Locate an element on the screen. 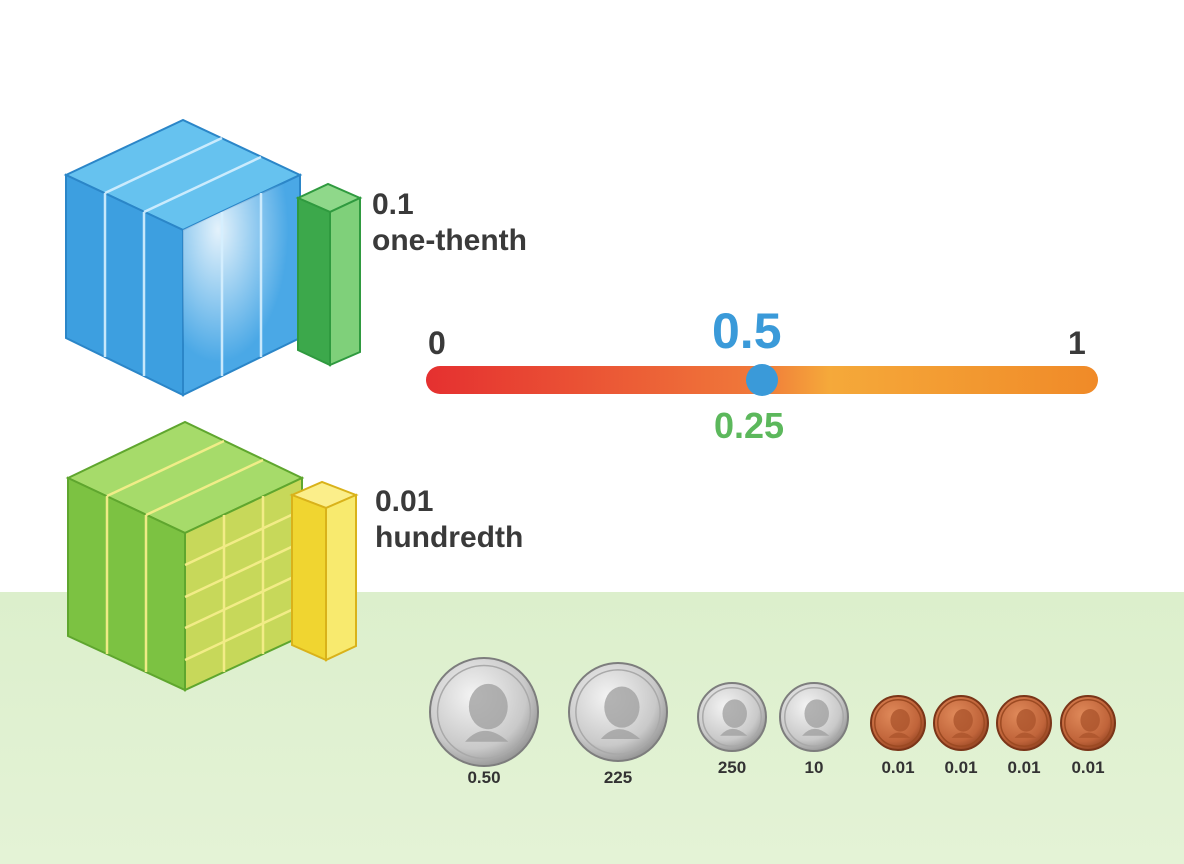 The width and height of the screenshot is (1184, 864). hundredths-cube is located at coordinates (185, 556).